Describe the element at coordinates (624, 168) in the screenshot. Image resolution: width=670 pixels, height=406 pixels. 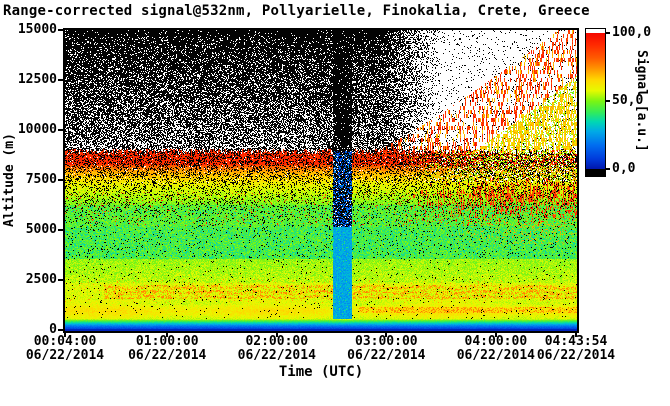
I see `colorbar-tick-label: 0,0` at that location.